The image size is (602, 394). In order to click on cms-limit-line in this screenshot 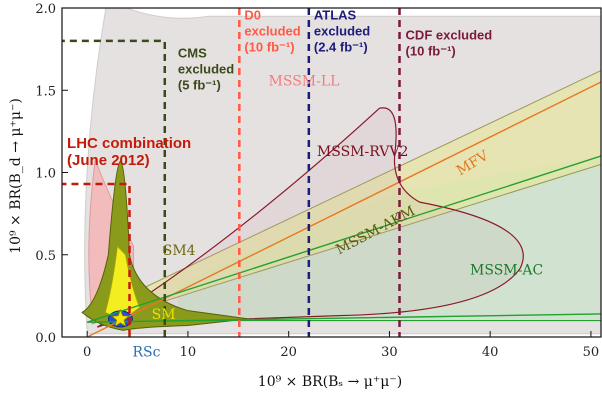, I will do `click(114, 188)`.